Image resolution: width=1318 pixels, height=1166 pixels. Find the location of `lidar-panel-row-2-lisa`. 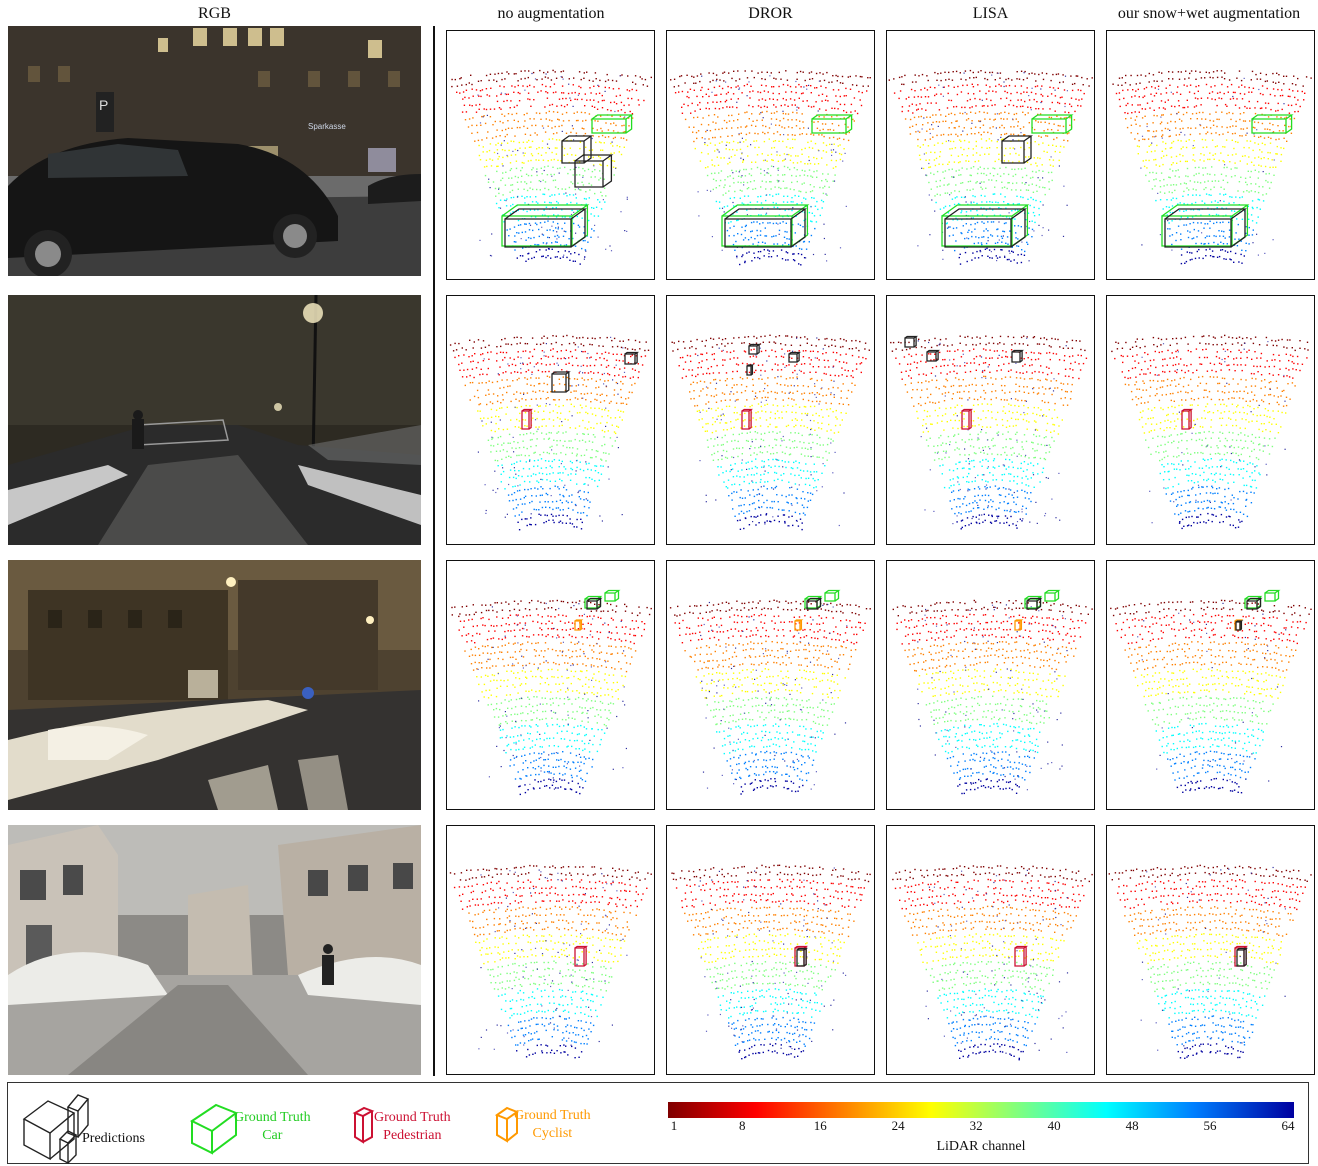

lidar-panel-row-2-lisa is located at coordinates (990, 420).